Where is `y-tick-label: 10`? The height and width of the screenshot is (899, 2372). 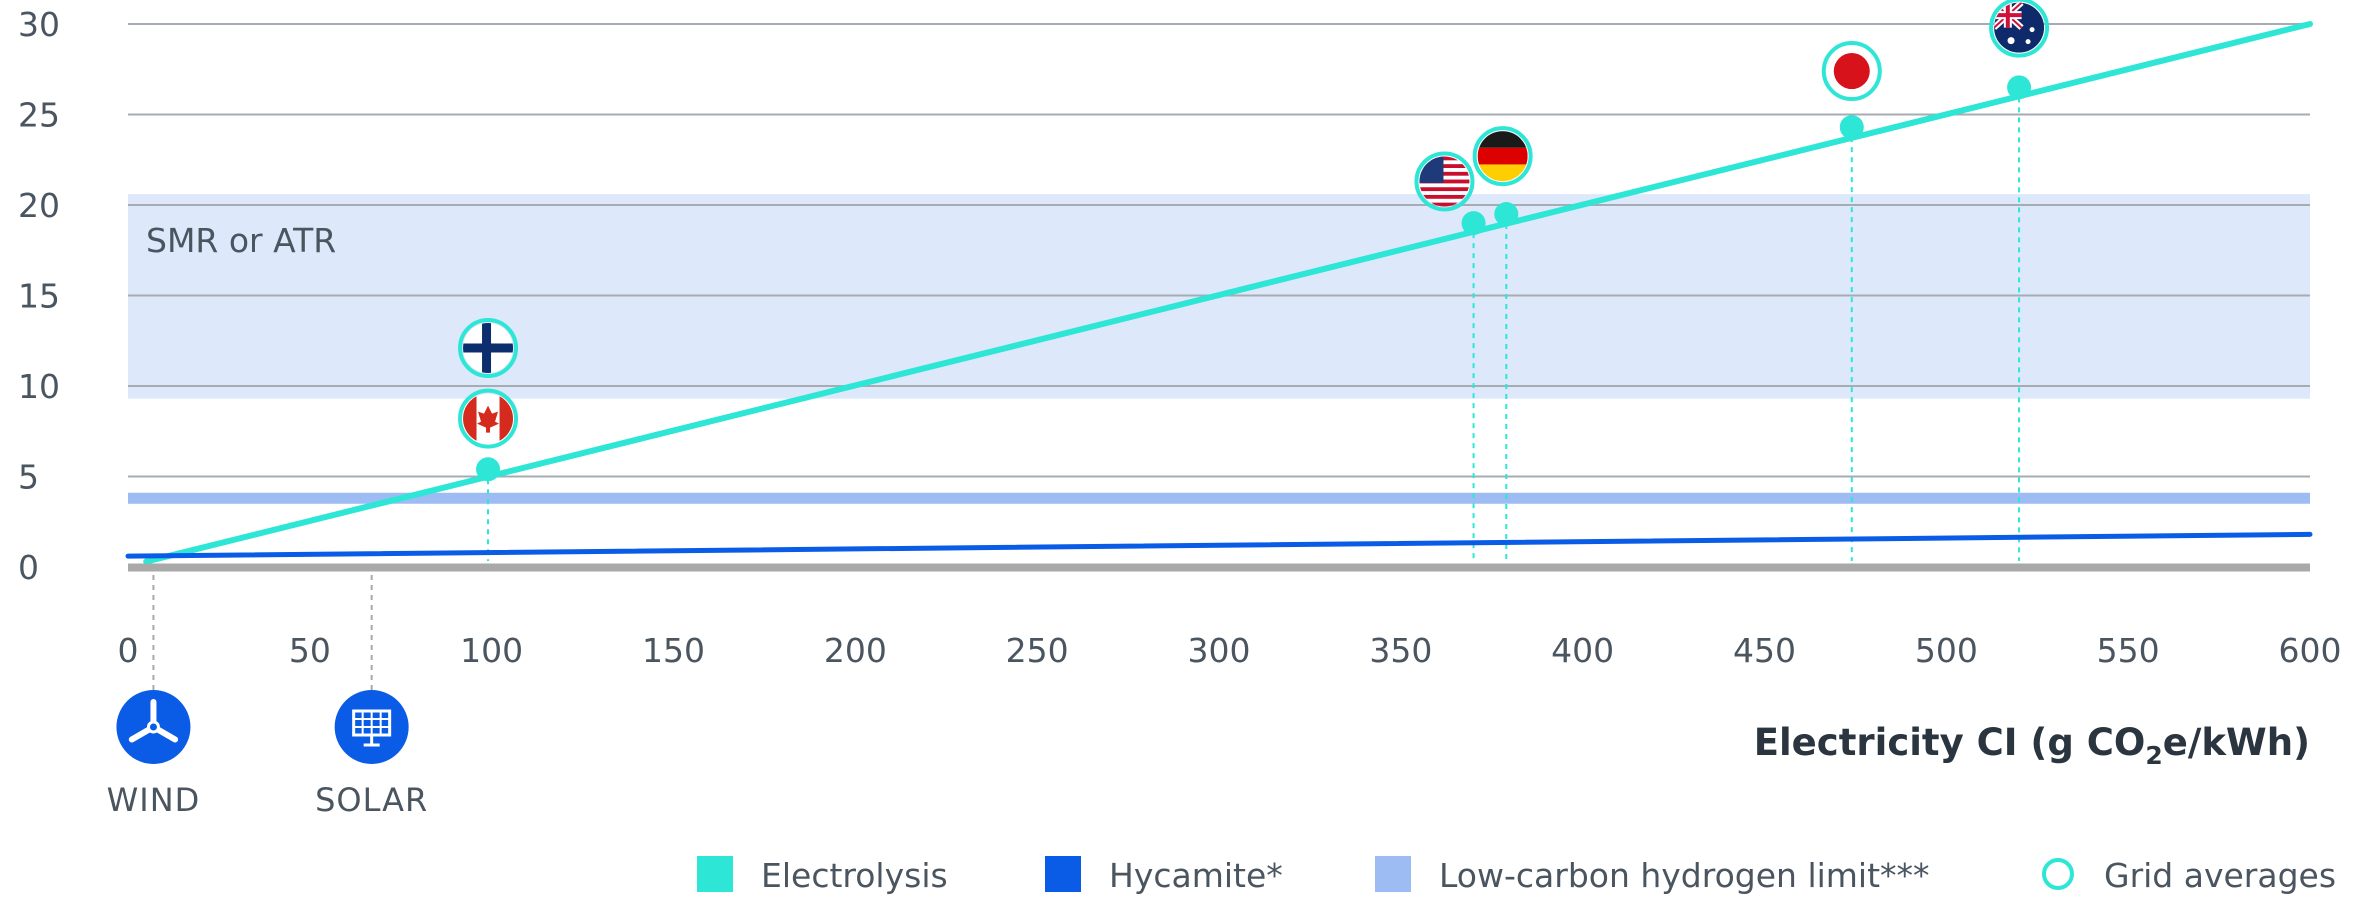
y-tick-label: 10 is located at coordinates (39, 386).